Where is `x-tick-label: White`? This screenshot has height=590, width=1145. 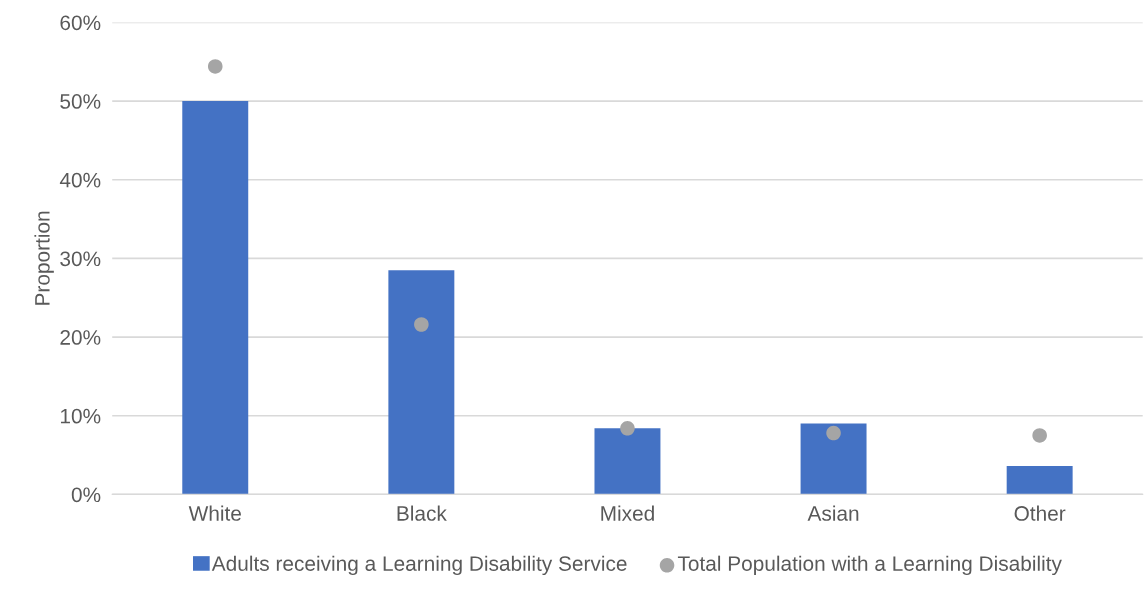 x-tick-label: White is located at coordinates (214, 513).